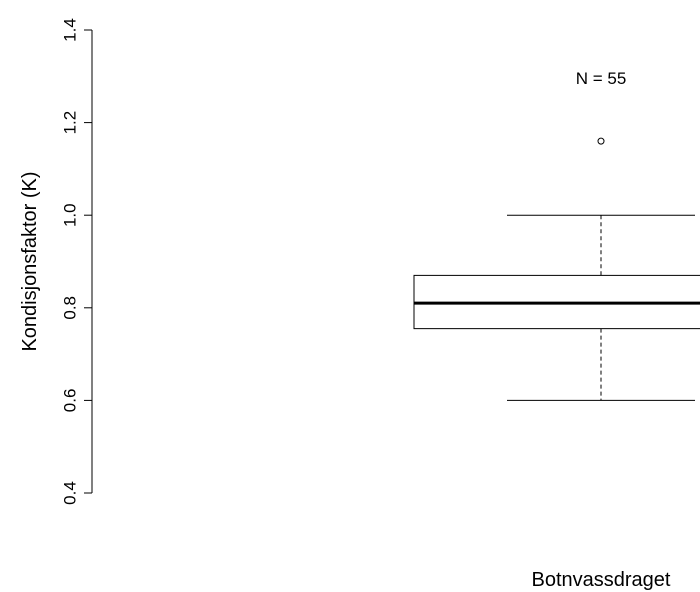 This screenshot has height=592, width=700. Describe the element at coordinates (70, 308) in the screenshot. I see `y-tick-label: 0.8` at that location.